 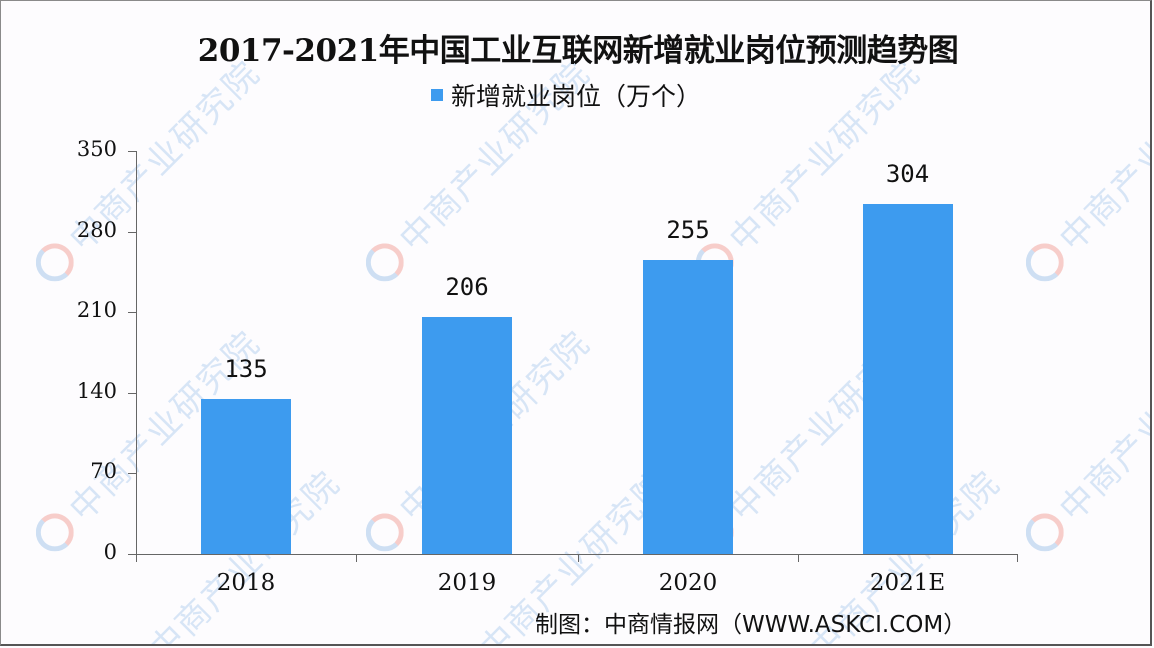 I want to click on bar-2018, so click(x=246, y=476).